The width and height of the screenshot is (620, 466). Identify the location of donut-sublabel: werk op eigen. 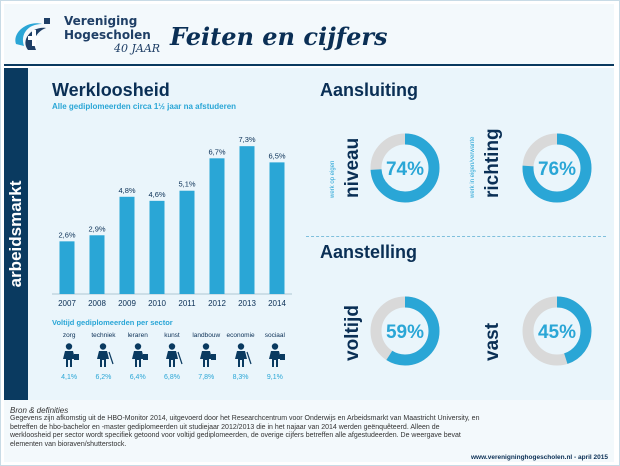
(333, 179).